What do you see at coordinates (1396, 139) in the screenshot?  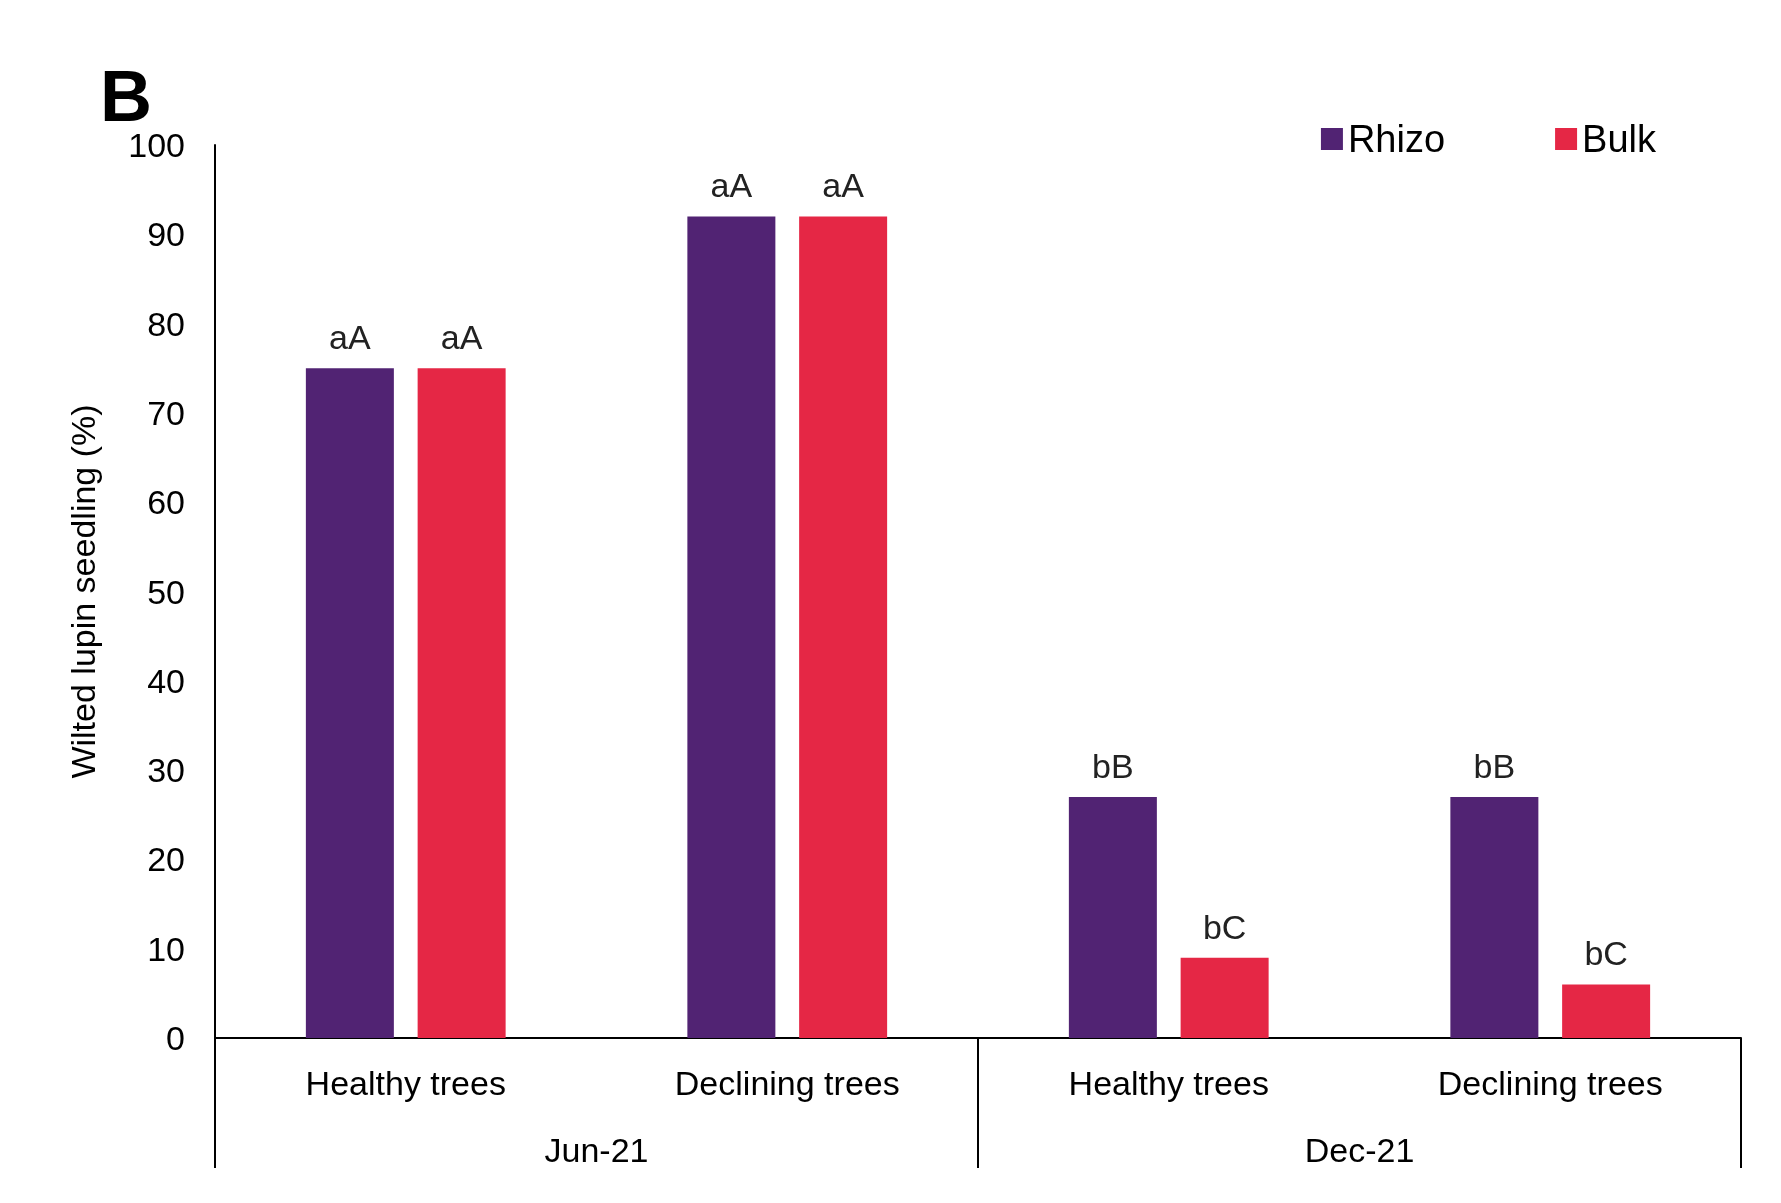 I see `legend-label: Rhizo` at bounding box center [1396, 139].